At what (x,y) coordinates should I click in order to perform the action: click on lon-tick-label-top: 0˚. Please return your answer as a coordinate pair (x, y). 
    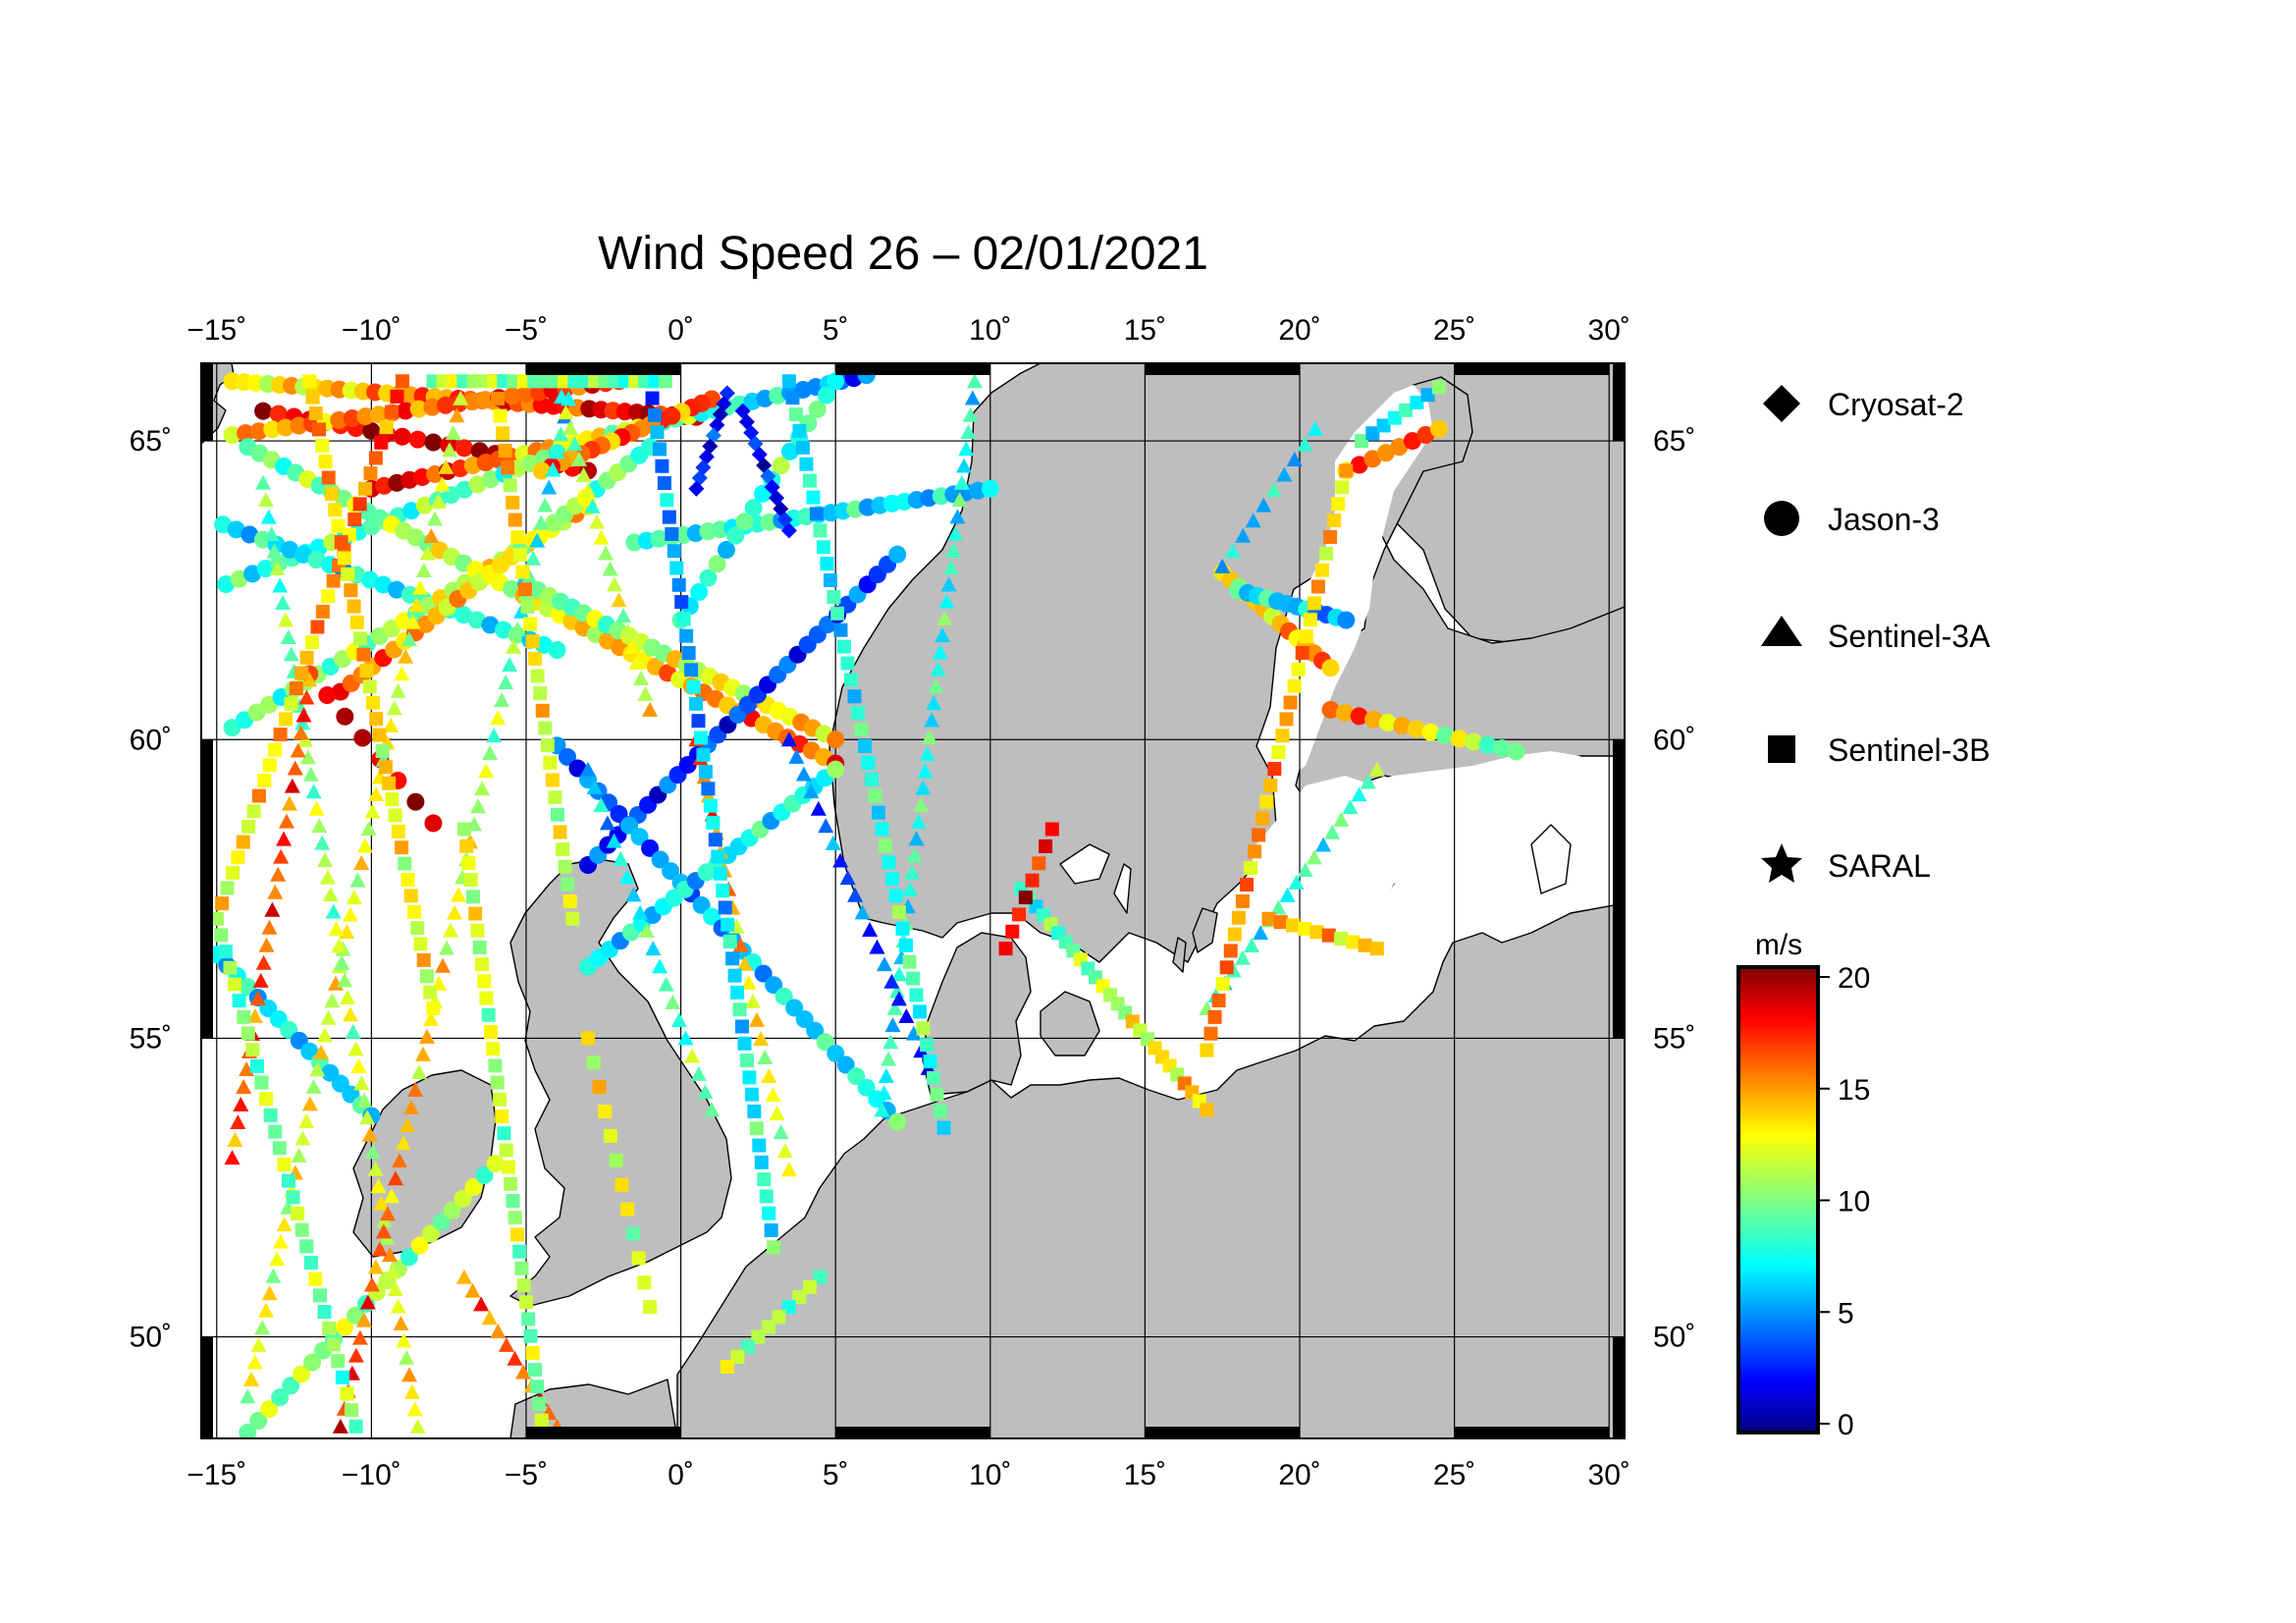
    Looking at the image, I should click on (680, 330).